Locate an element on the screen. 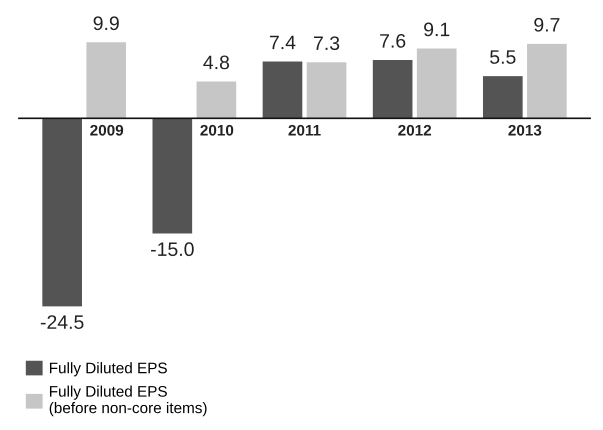  x-tick-label: 2013 is located at coordinates (525, 130).